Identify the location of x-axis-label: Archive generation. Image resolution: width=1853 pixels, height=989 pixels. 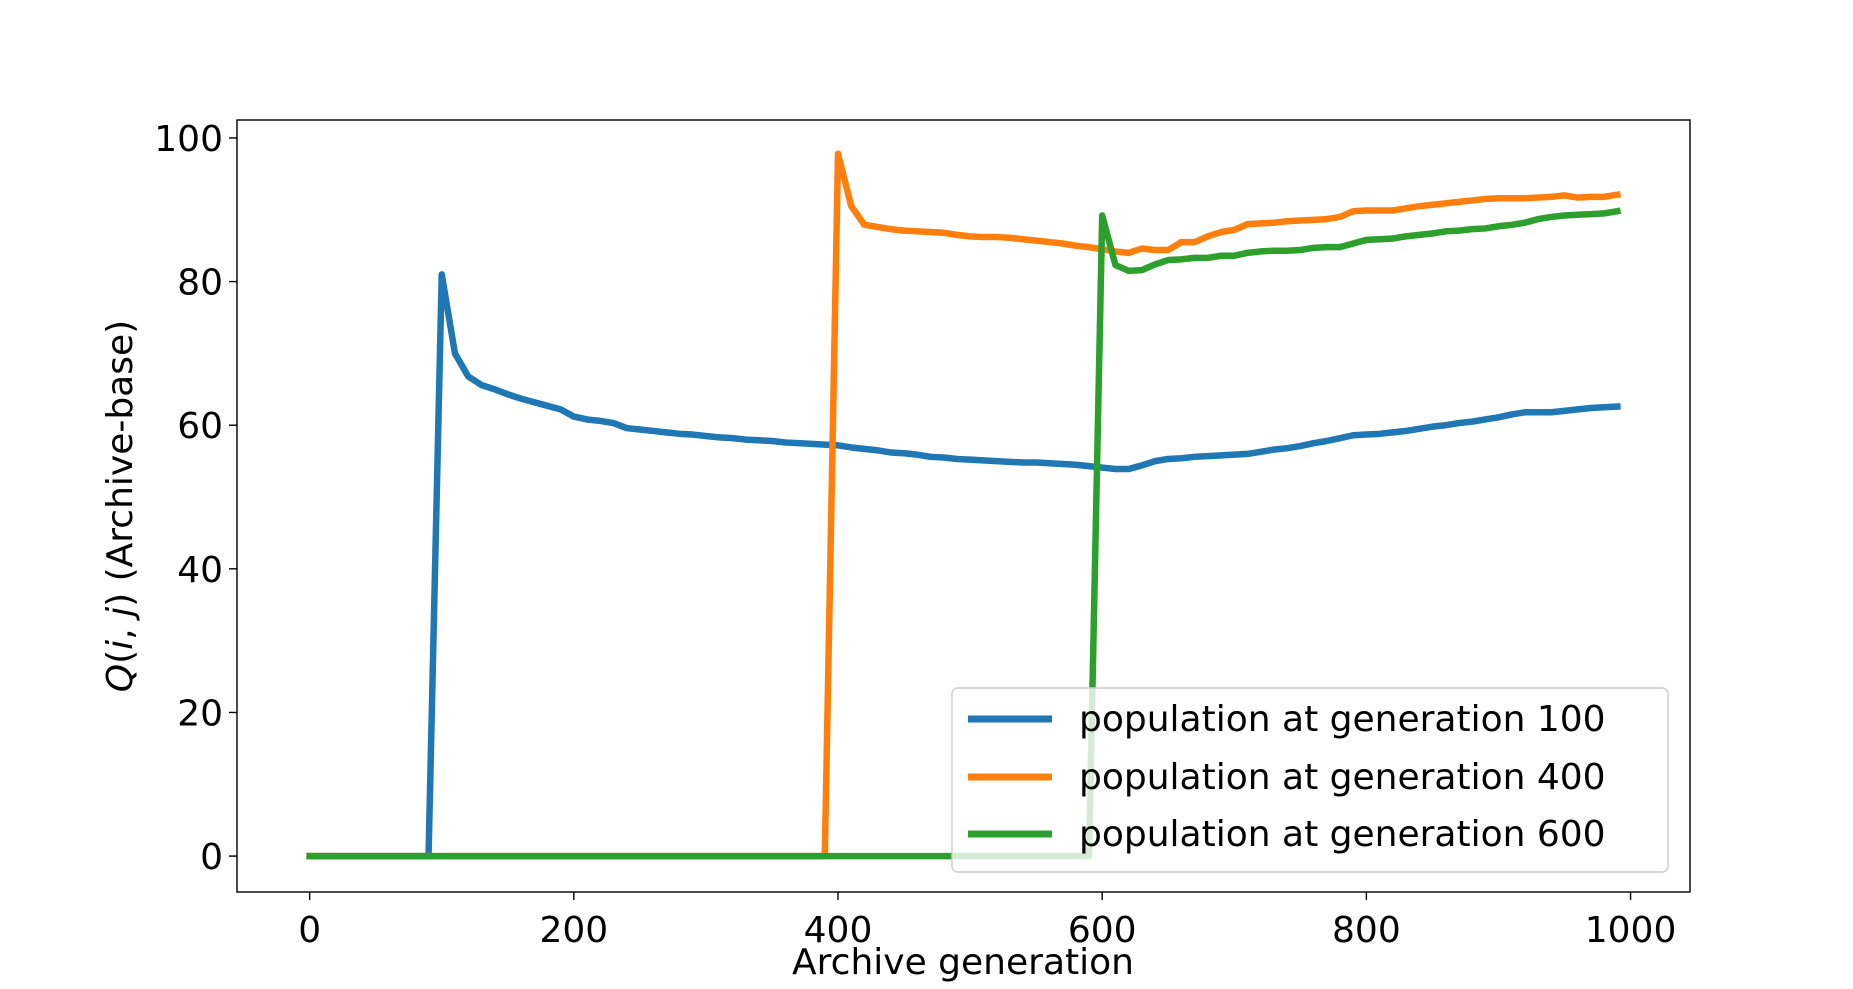
(963, 962).